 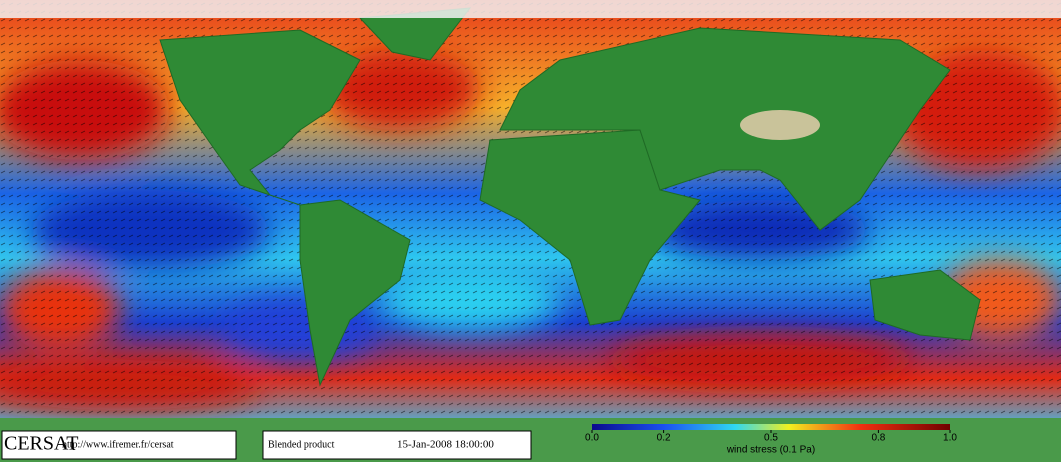 What do you see at coordinates (780, 125) in the screenshot?
I see `plateau` at bounding box center [780, 125].